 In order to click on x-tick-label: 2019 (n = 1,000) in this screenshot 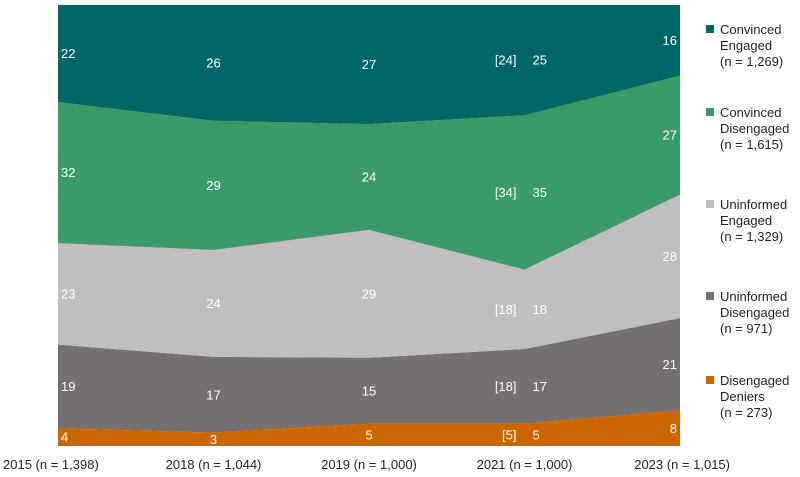, I will do `click(369, 464)`.